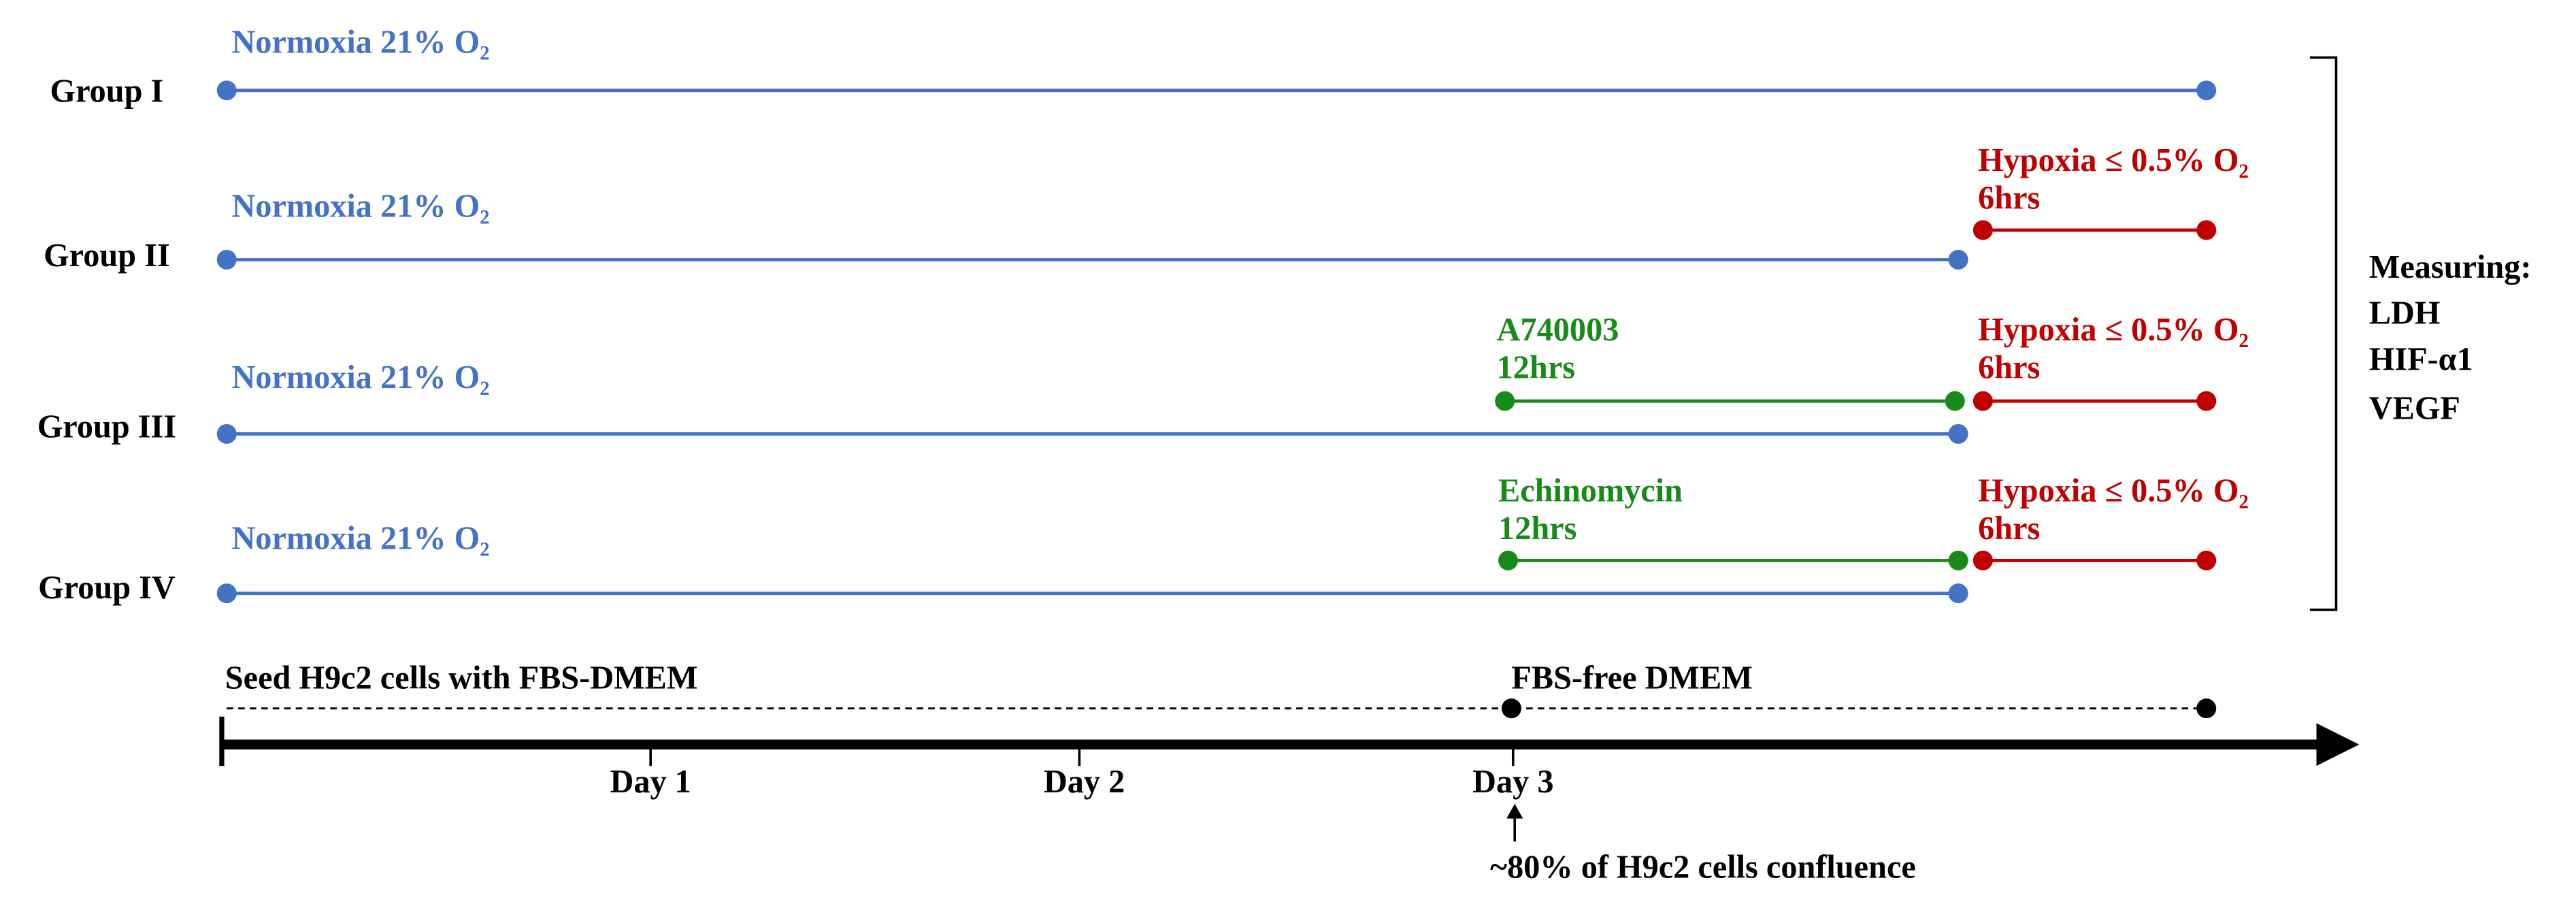  What do you see at coordinates (107, 588) in the screenshot?
I see `group-label: Group IV` at bounding box center [107, 588].